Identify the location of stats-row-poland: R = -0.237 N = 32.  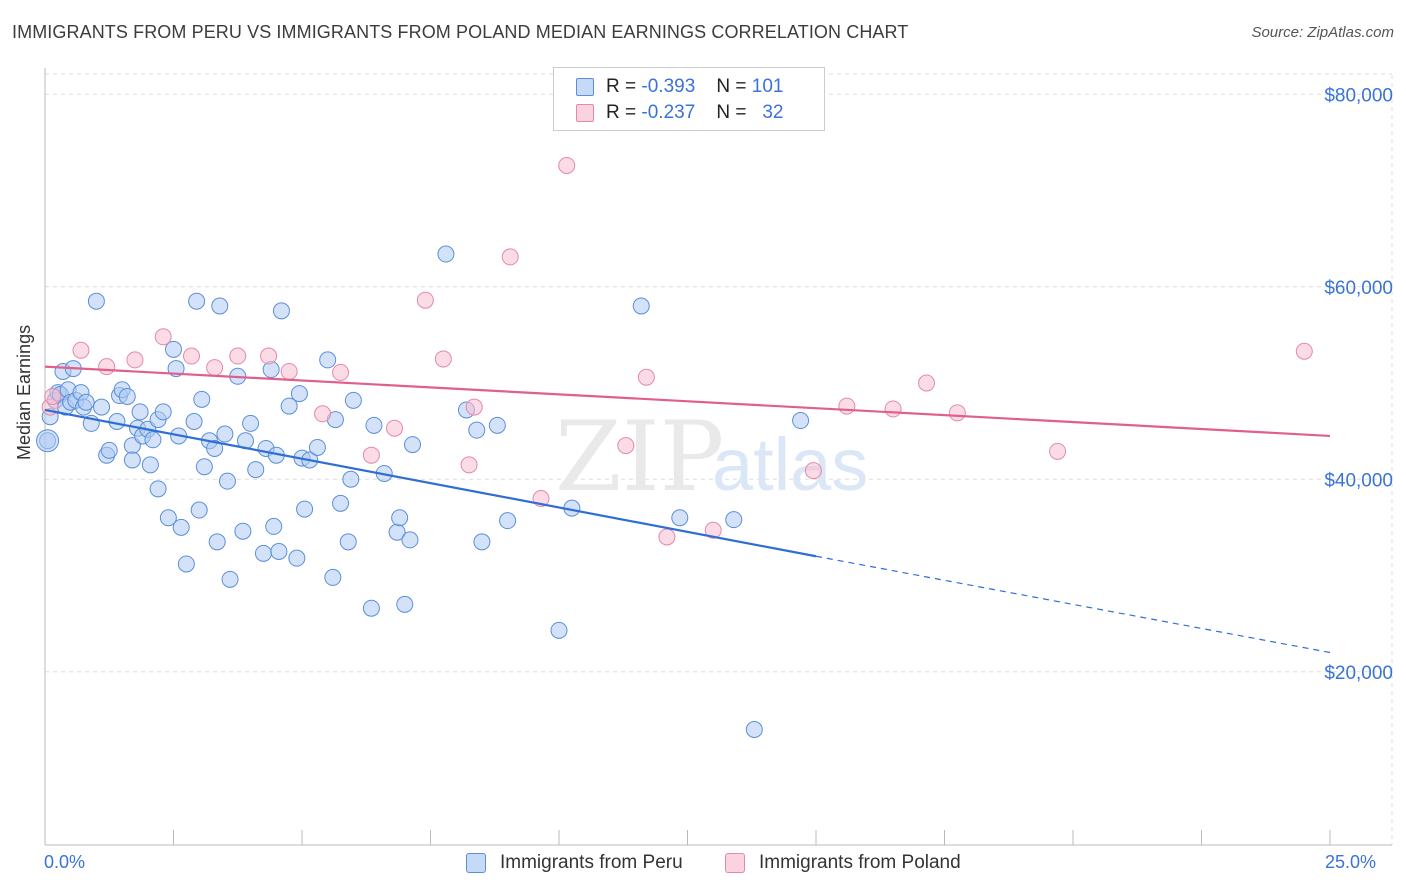
(679, 113).